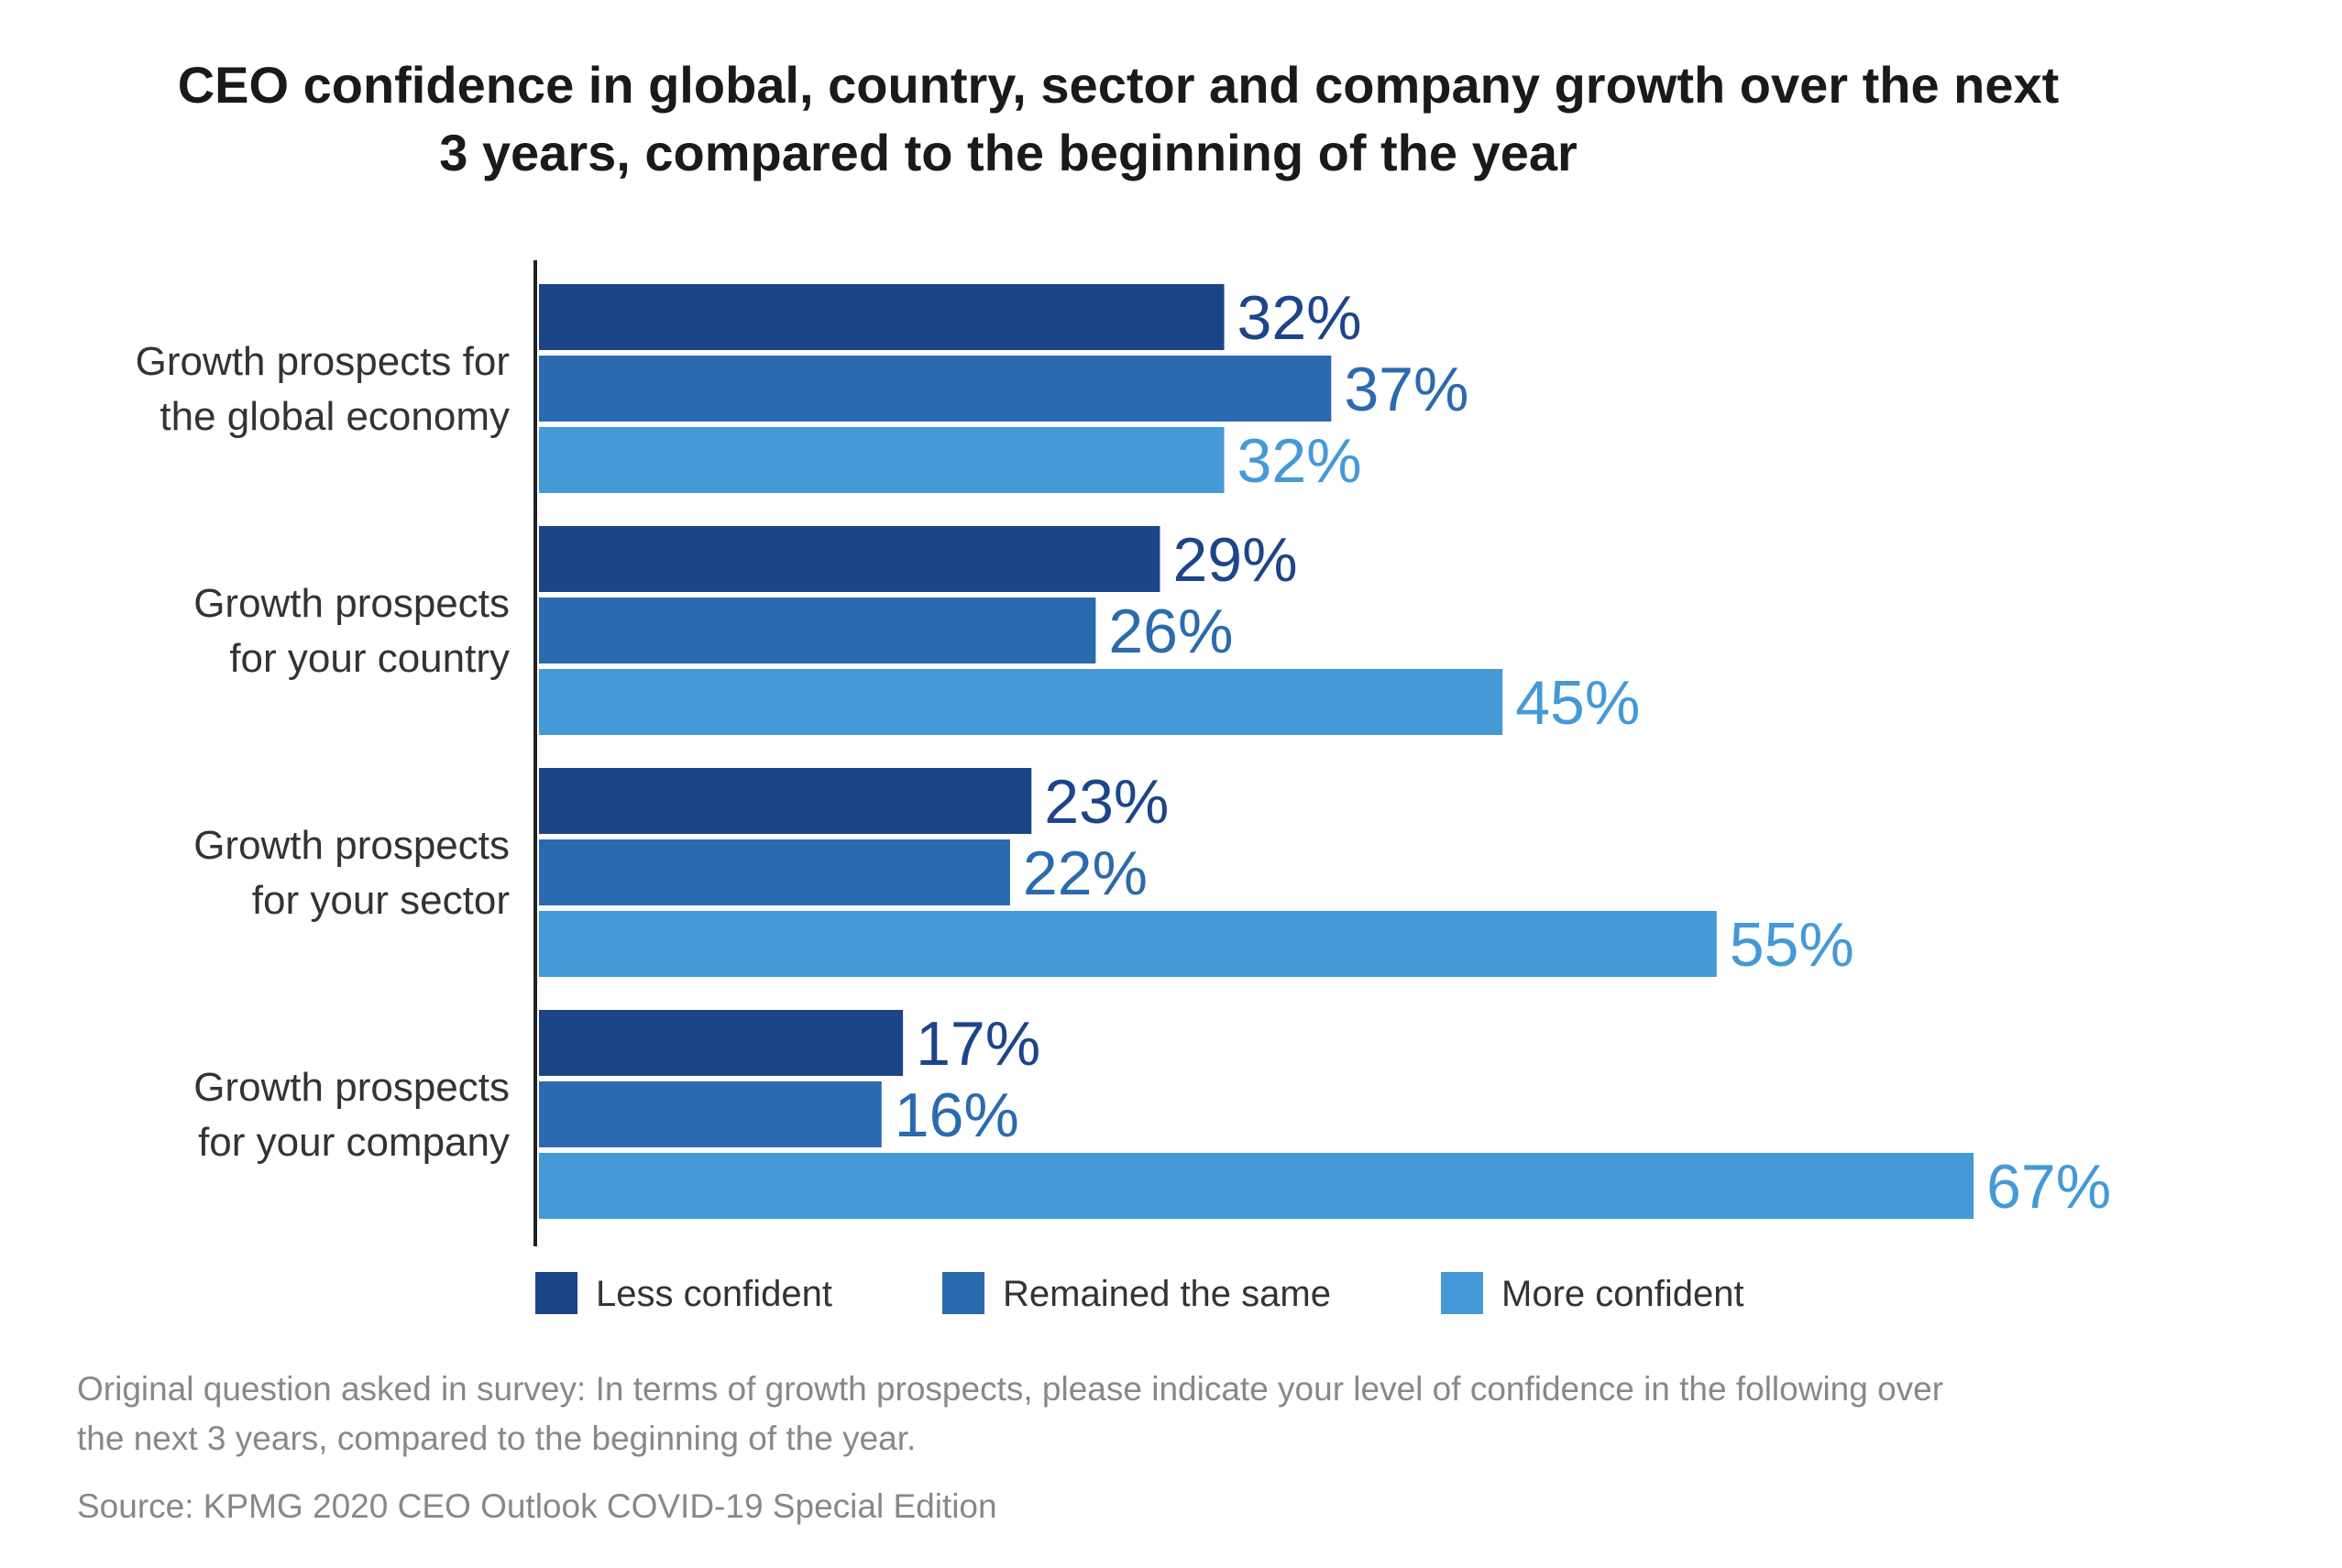 The height and width of the screenshot is (1568, 2342). What do you see at coordinates (1106, 802) in the screenshot?
I see `data-label: 23%` at bounding box center [1106, 802].